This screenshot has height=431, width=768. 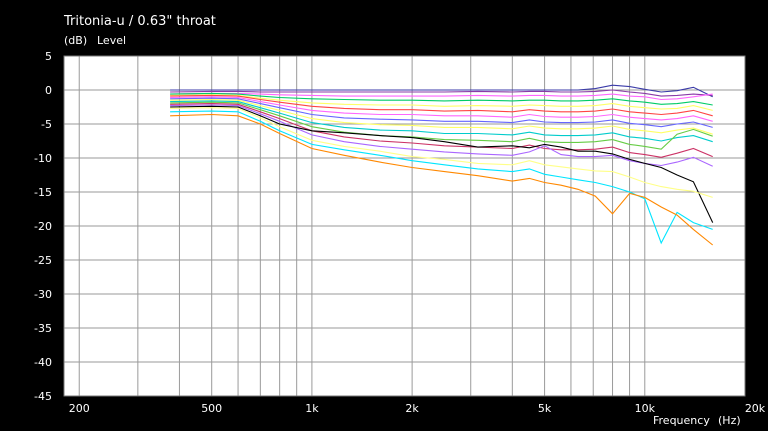 What do you see at coordinates (46, 124) in the screenshot?
I see `y-tick-label: -5` at bounding box center [46, 124].